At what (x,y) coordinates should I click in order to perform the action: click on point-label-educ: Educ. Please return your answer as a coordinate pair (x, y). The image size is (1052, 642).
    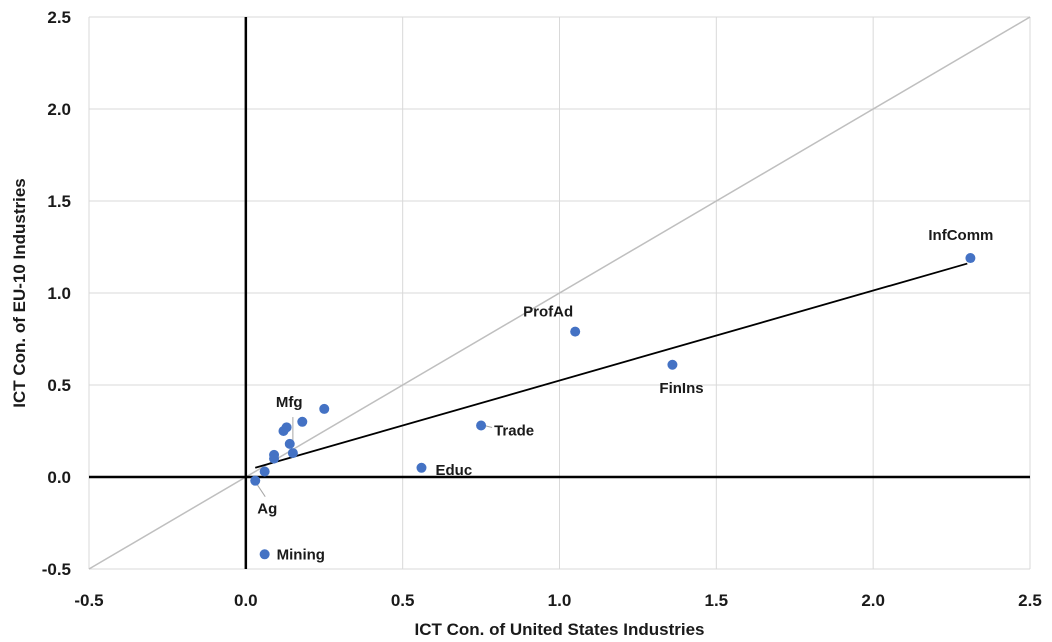
    Looking at the image, I should click on (453, 470).